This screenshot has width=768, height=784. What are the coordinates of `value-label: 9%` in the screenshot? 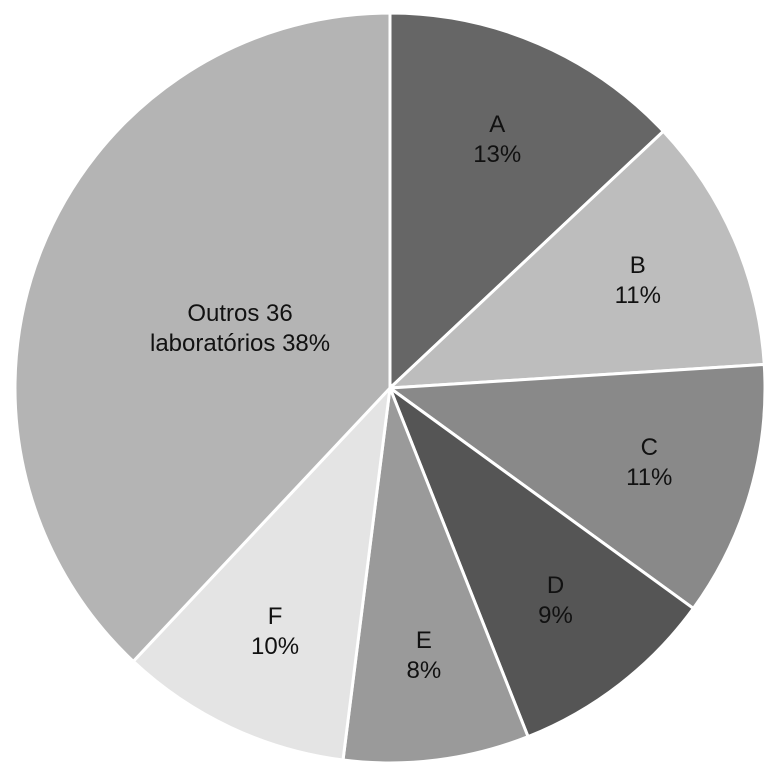 It's located at (555, 616).